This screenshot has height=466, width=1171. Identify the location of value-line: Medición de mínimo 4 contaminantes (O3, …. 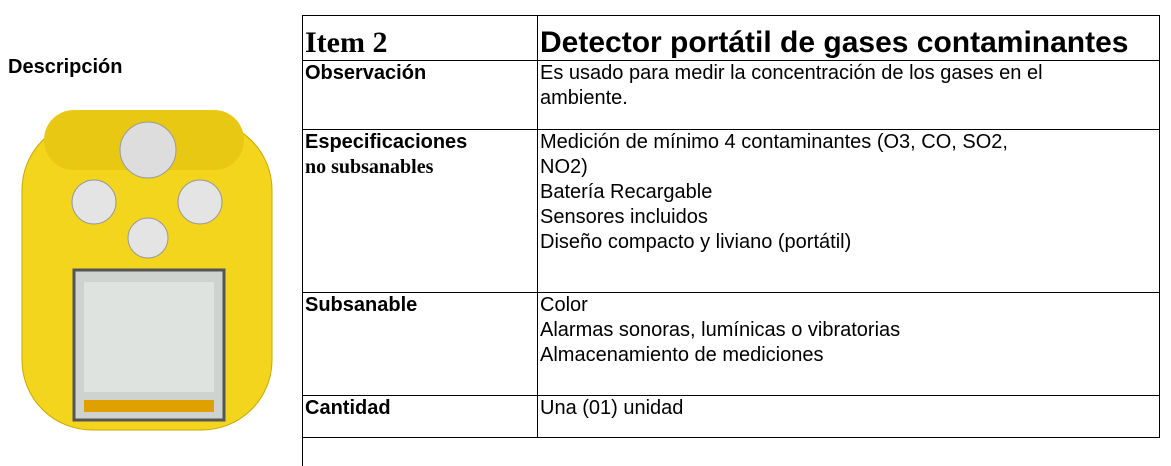
(774, 142).